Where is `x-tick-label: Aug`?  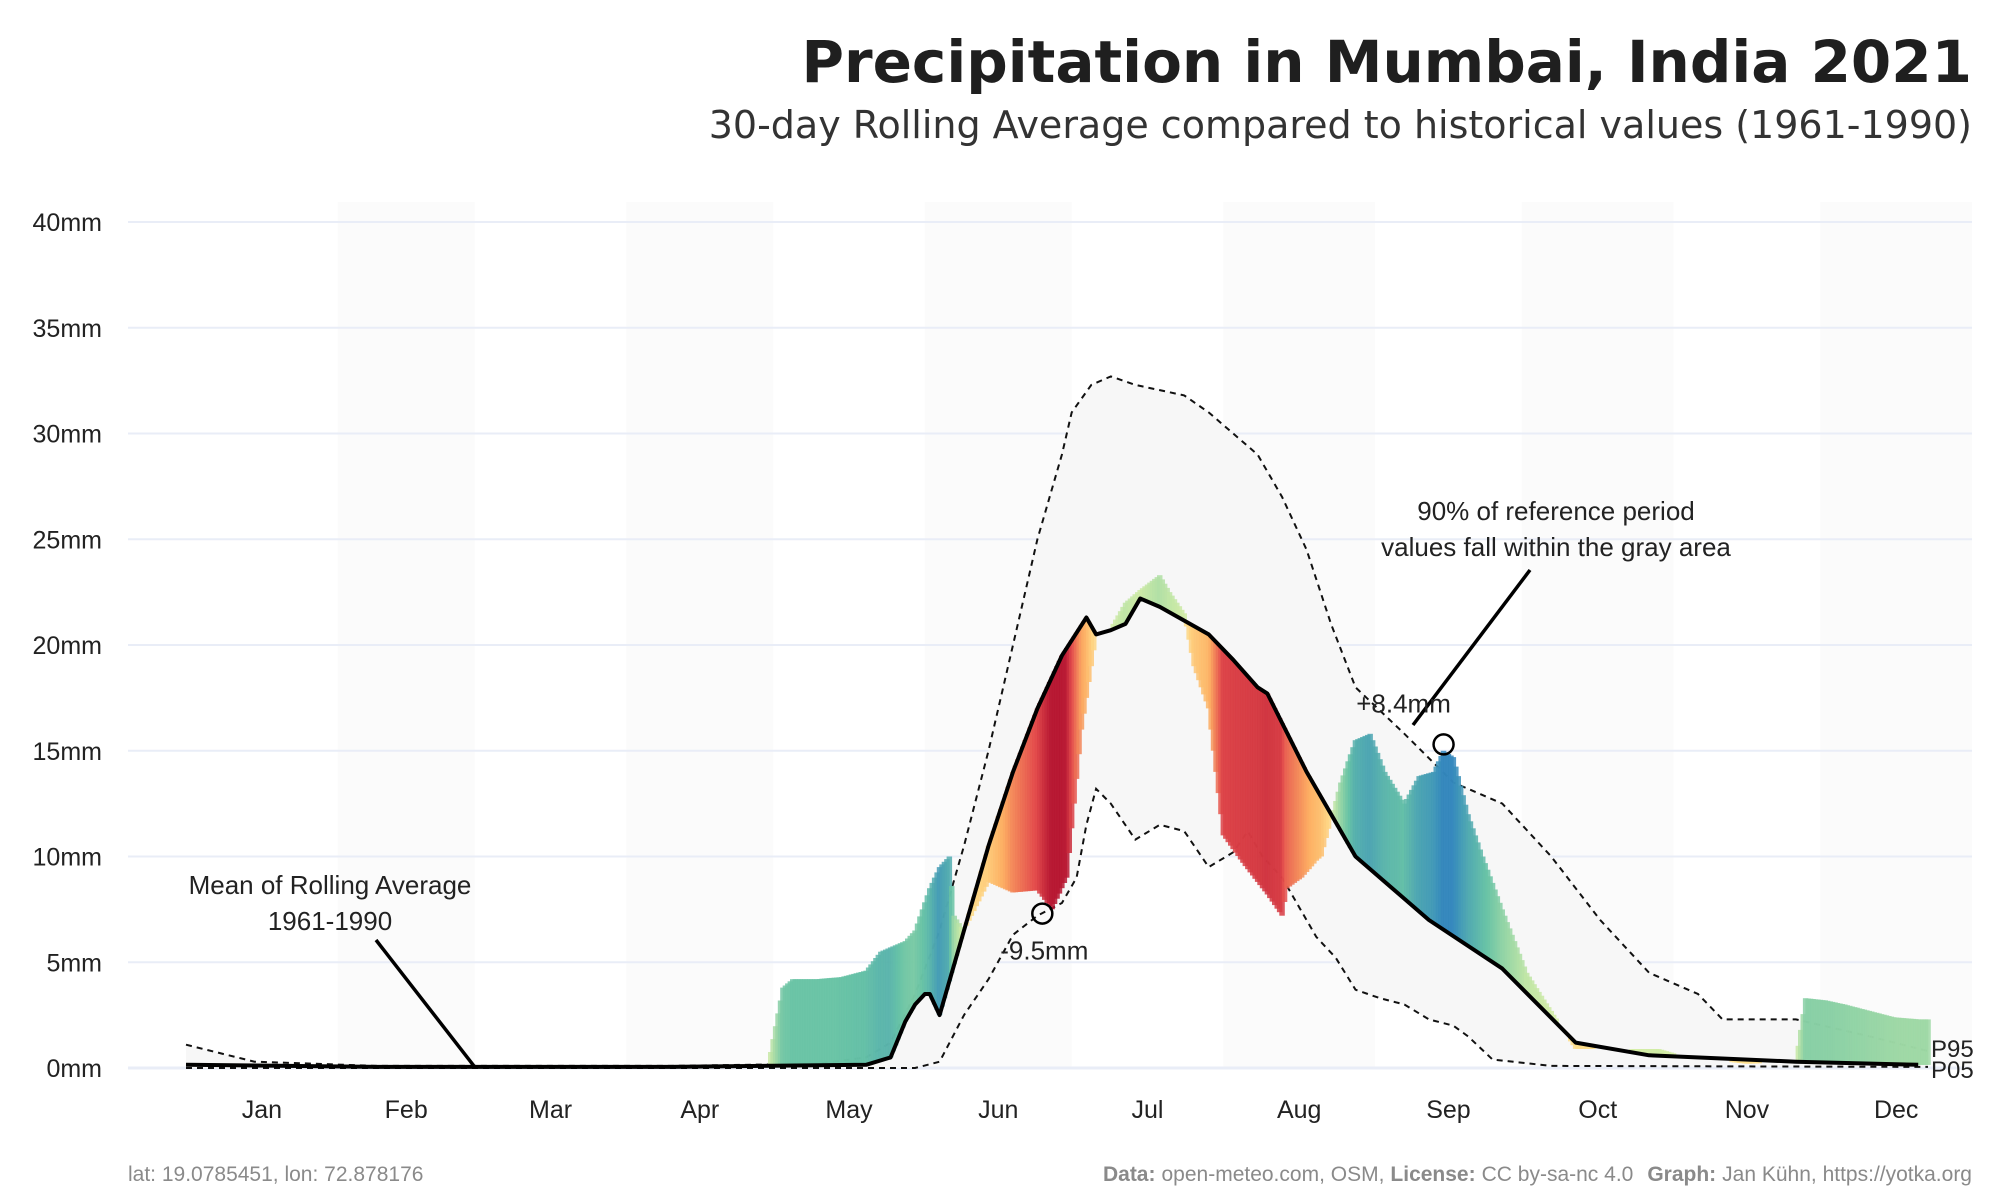 x-tick-label: Aug is located at coordinates (1299, 1110).